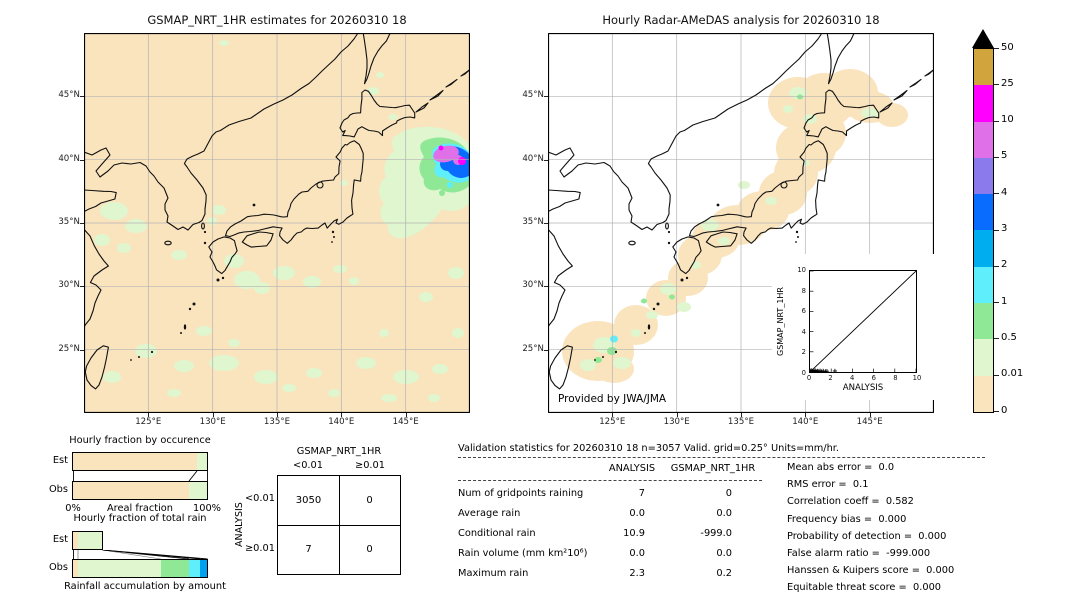  I want to click on contingency-cell-10: 7, so click(308, 549).